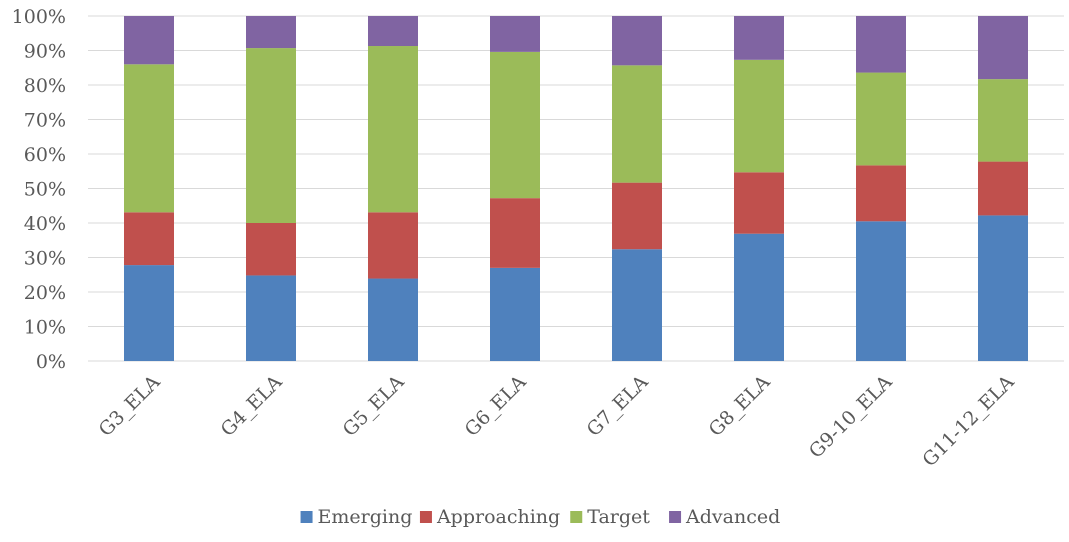 This screenshot has height=542, width=1069. I want to click on x-tick-label: G9-10_ELA, so click(851, 417).